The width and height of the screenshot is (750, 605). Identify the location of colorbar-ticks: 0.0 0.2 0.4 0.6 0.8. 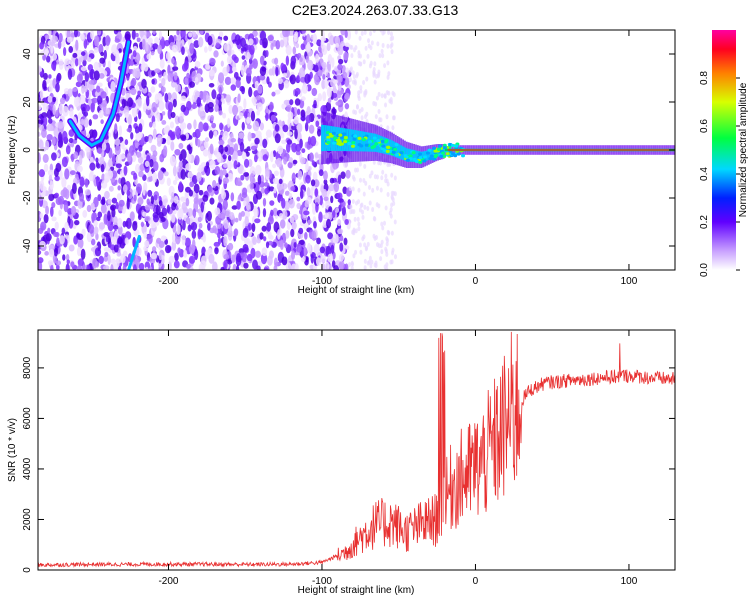
(719, 174).